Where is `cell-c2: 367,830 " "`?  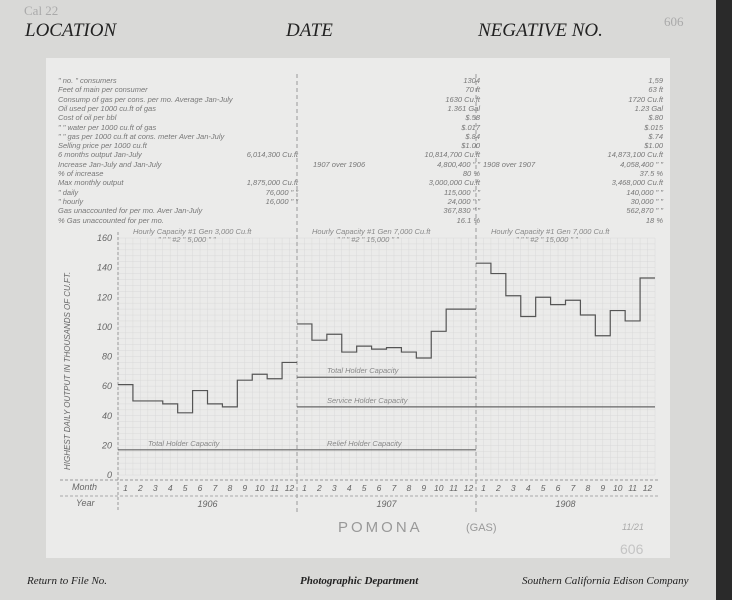
cell-c2: 367,830 " " is located at coordinates (461, 211).